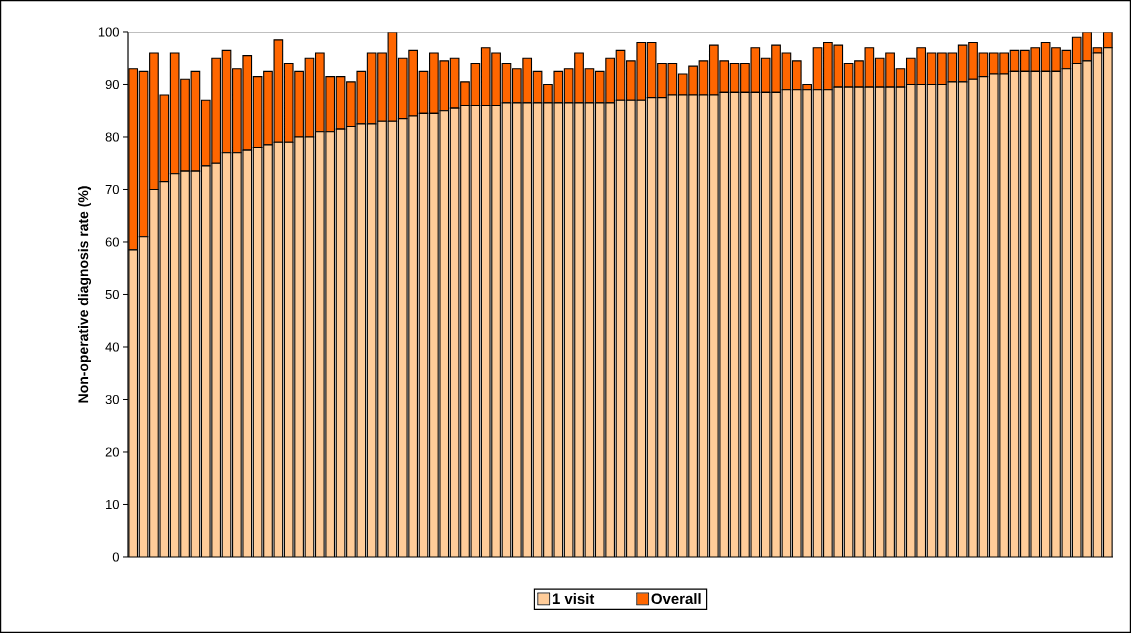 The height and width of the screenshot is (633, 1131). What do you see at coordinates (112, 294) in the screenshot?
I see `y-tick-label: 50` at bounding box center [112, 294].